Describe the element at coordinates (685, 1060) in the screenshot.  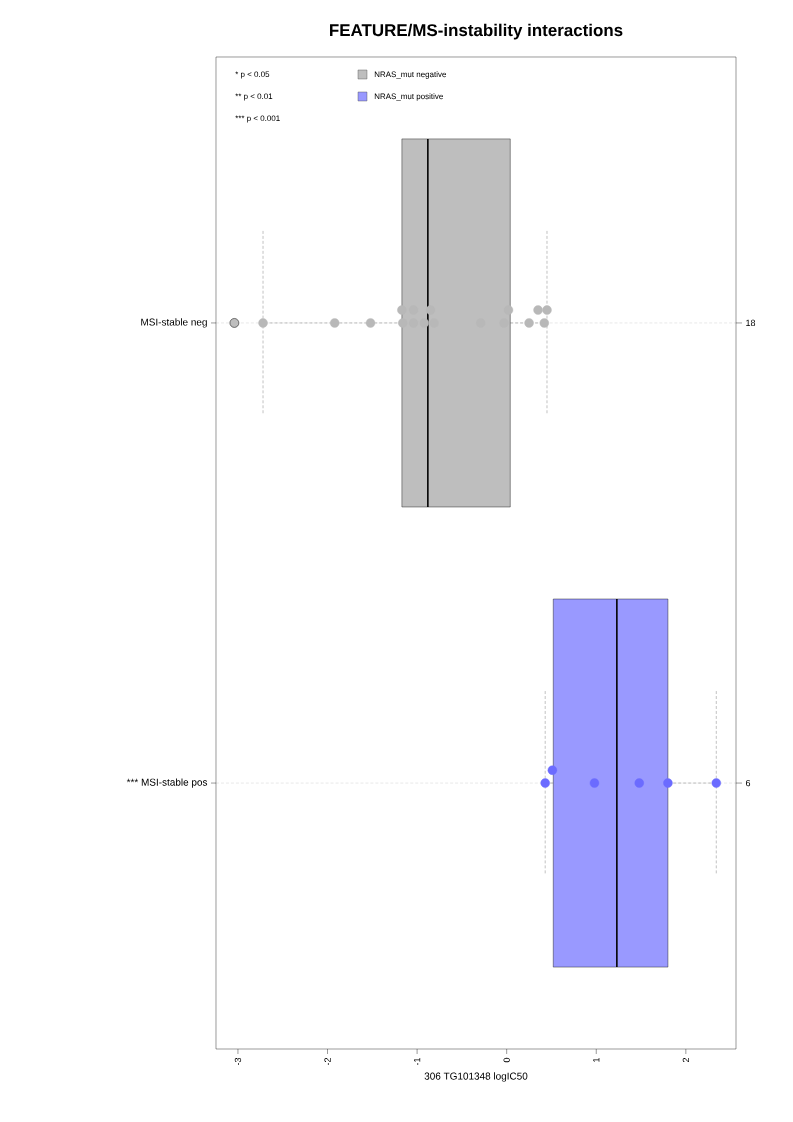
I see `x-tick-label: 2` at that location.